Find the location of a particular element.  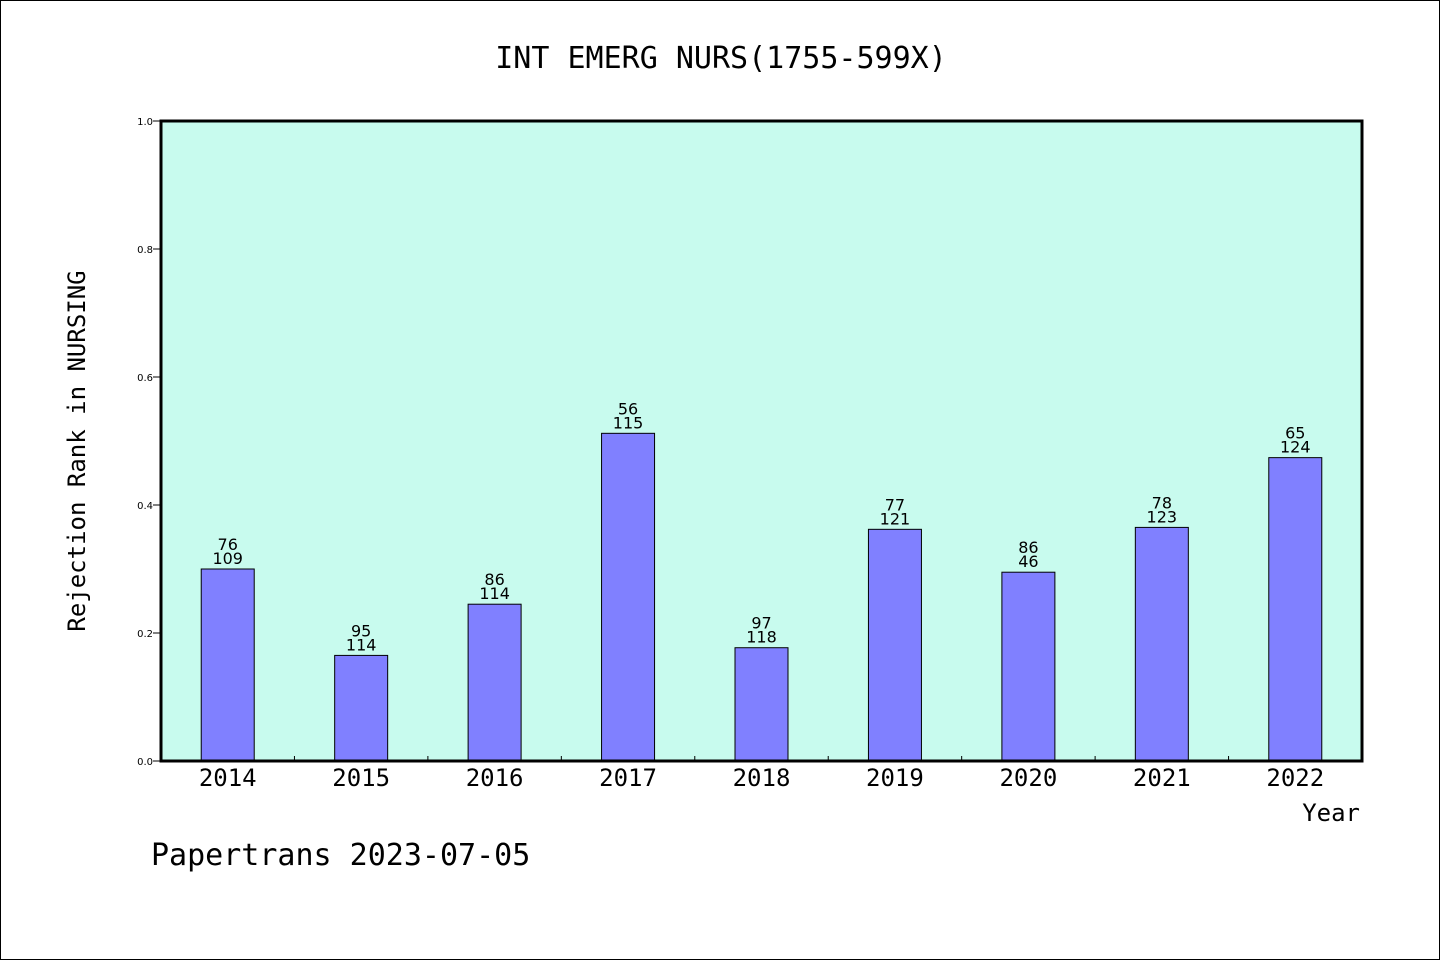

bar-2022 is located at coordinates (1295, 609).